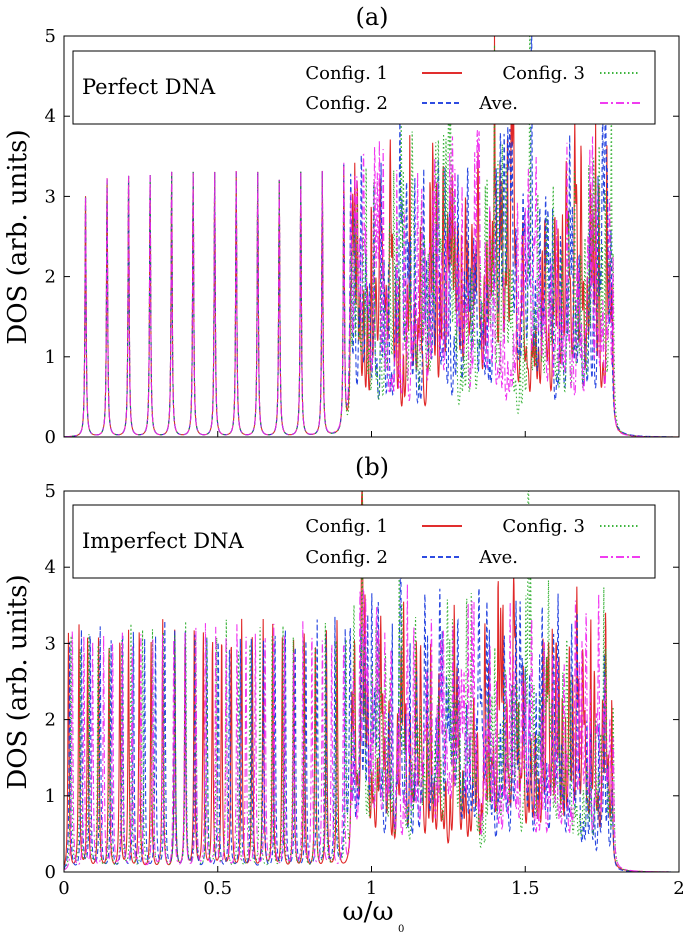  What do you see at coordinates (50, 277) in the screenshot?
I see `panel-a-y-tick-label: 2` at bounding box center [50, 277].